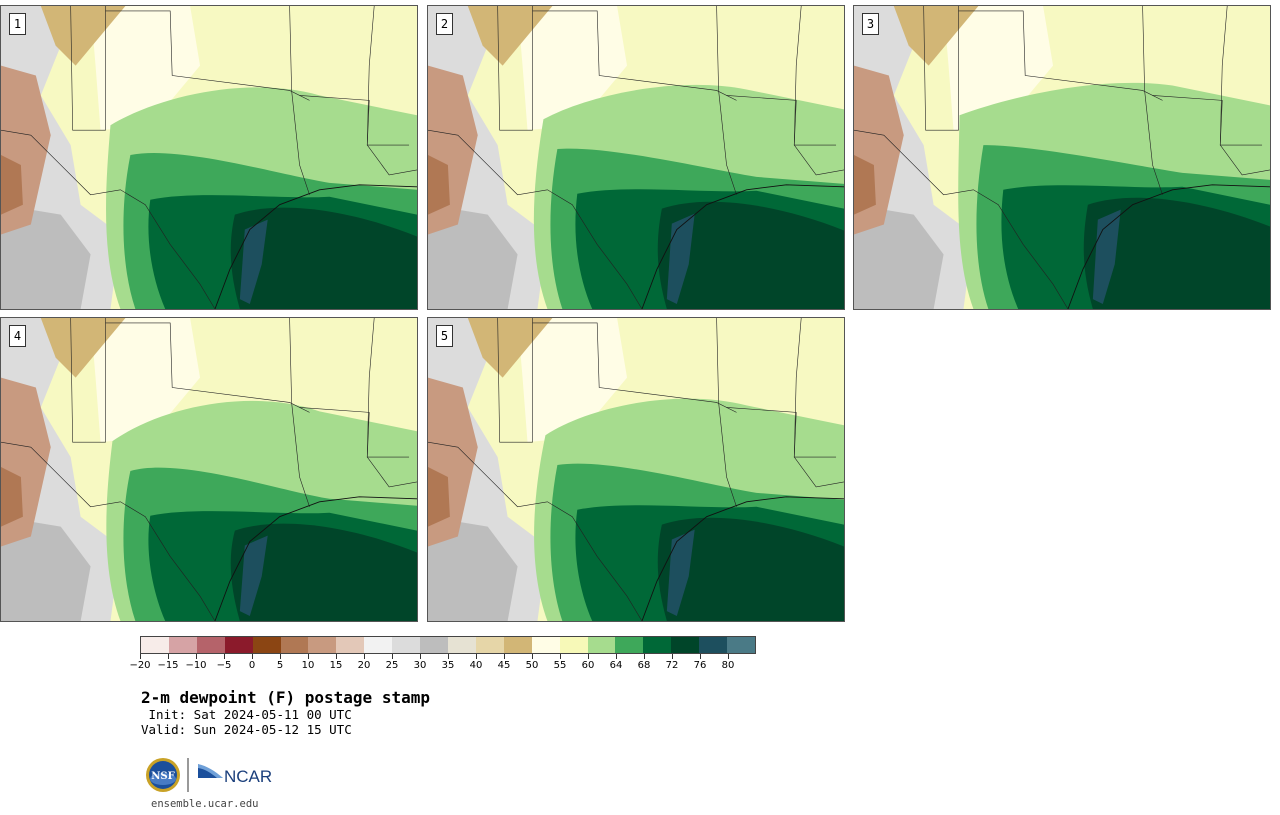 The height and width of the screenshot is (815, 1280). What do you see at coordinates (588, 665) in the screenshot?
I see `colorbar-tick-label: 60` at bounding box center [588, 665].